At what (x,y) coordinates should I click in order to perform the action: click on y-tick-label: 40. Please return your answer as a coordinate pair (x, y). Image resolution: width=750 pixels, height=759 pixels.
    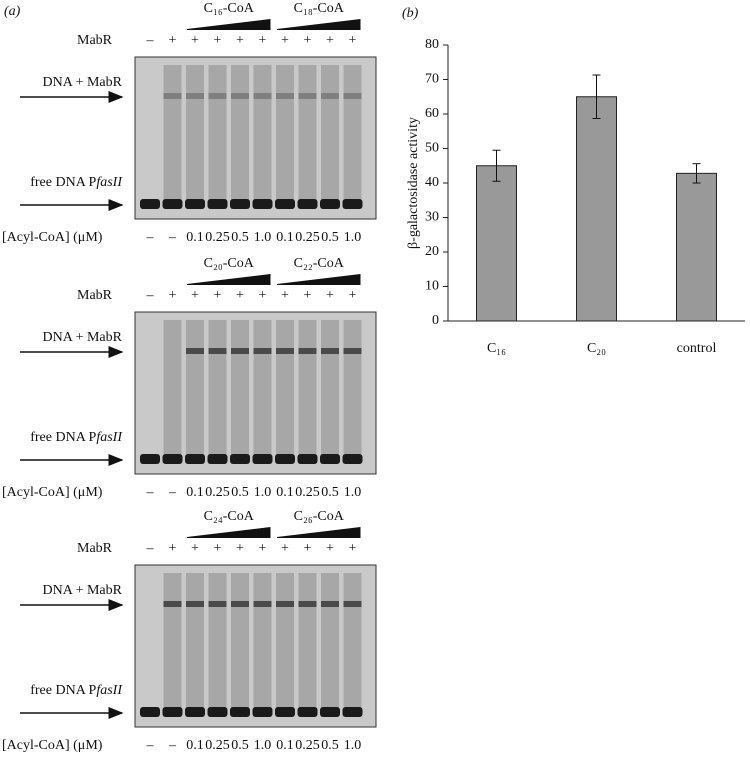
    Looking at the image, I should click on (432, 182).